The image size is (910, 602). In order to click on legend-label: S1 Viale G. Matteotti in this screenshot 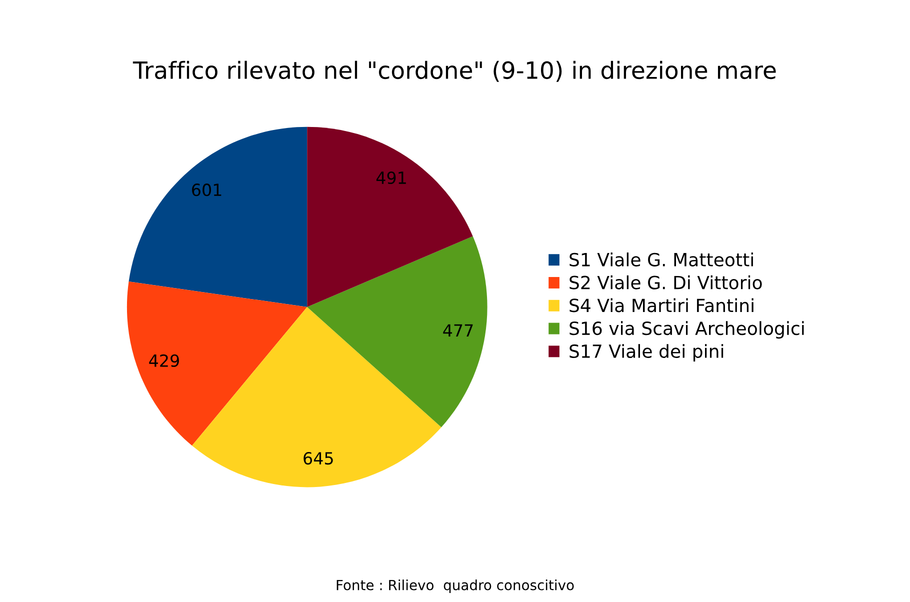, I will do `click(661, 259)`.